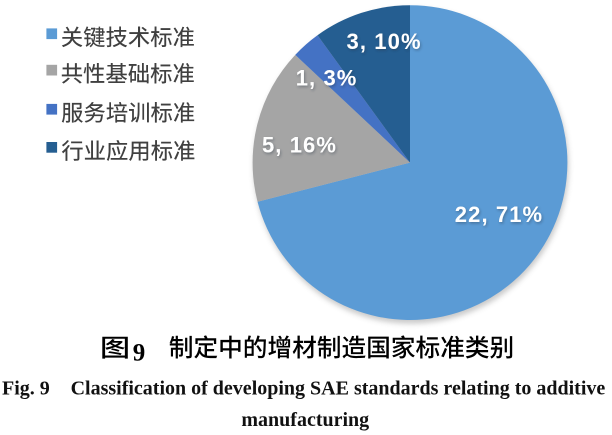 This screenshot has width=612, height=435. What do you see at coordinates (299, 145) in the screenshot?
I see `svg-text: 5, 16%` at bounding box center [299, 145].